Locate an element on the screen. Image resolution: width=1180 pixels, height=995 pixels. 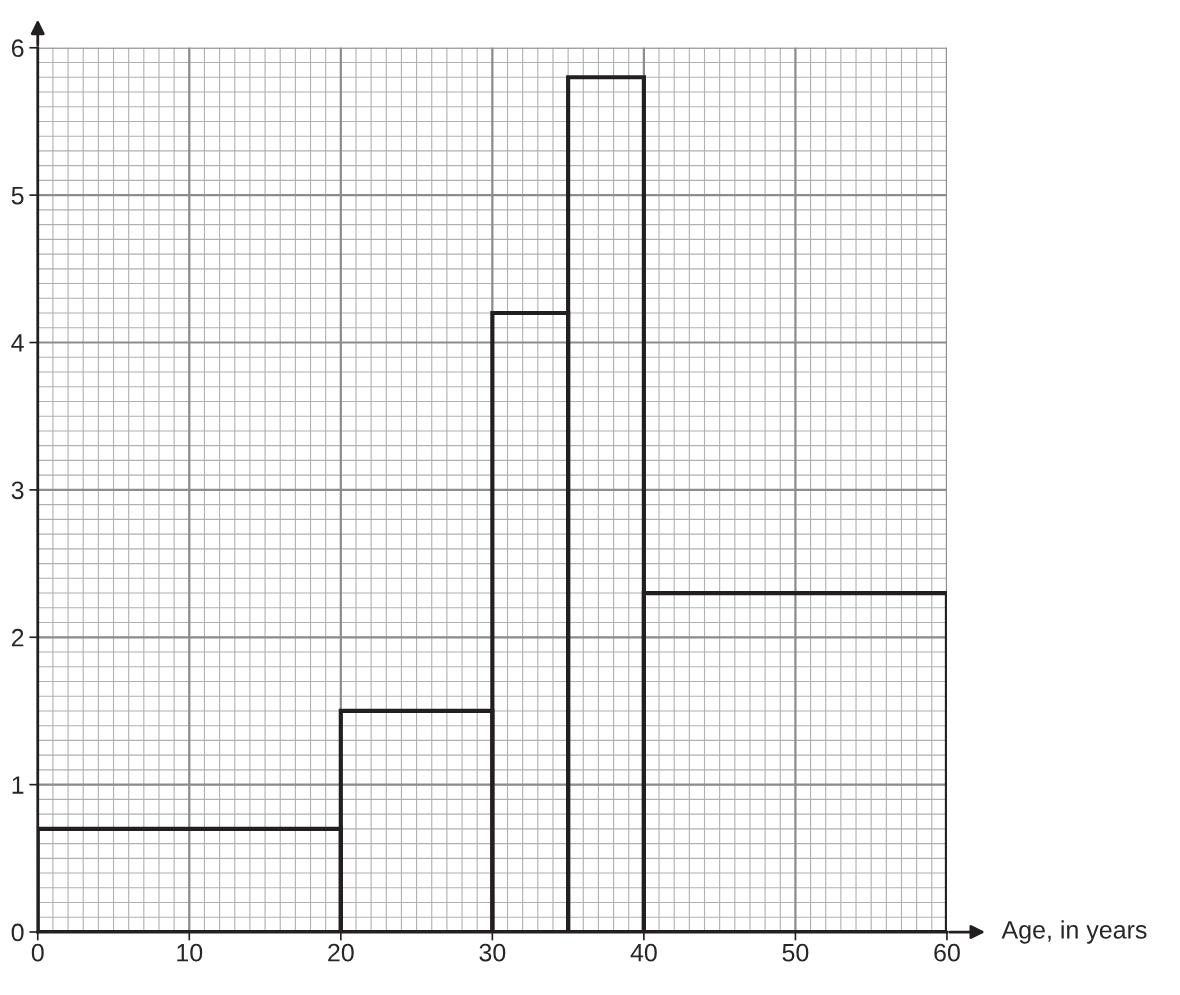
x-axis-title: Age, in years is located at coordinates (1074, 932).